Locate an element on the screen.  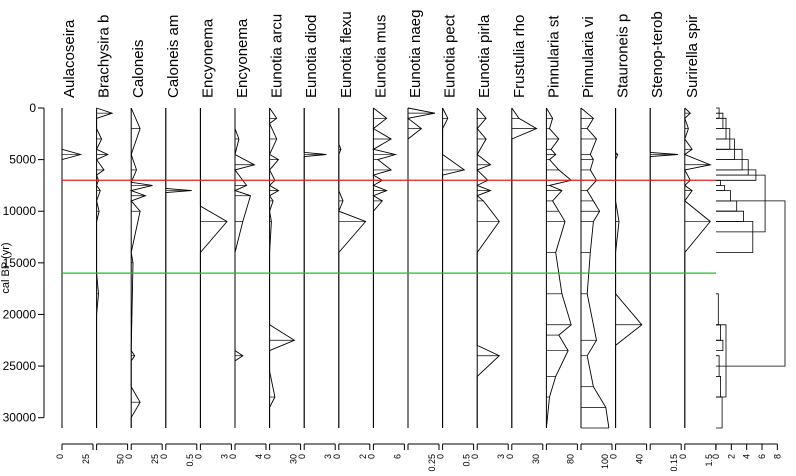
dendrogram-x-tick-label: 6 is located at coordinates (762, 456).